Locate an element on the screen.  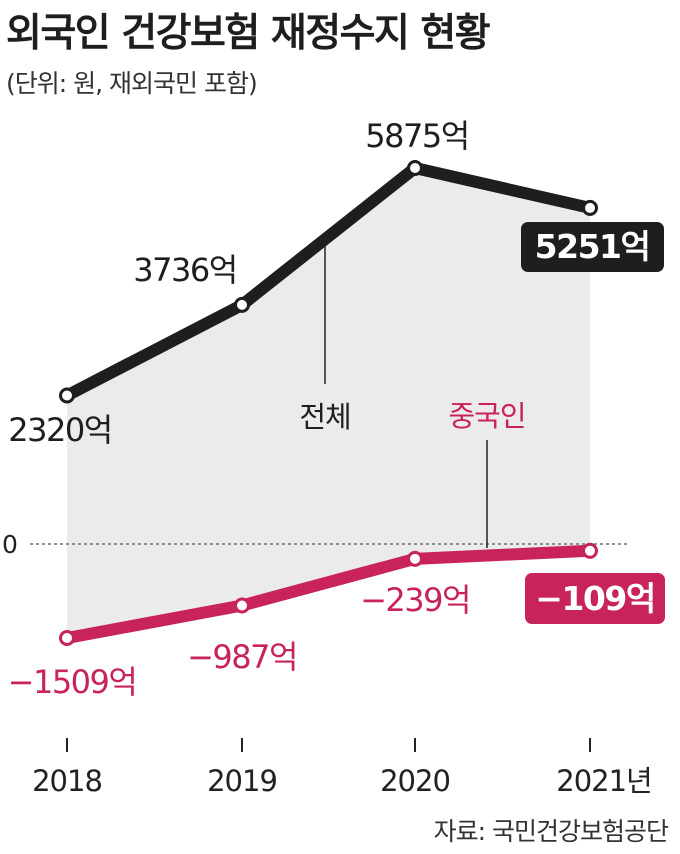
data-label: −1509억 is located at coordinates (72, 682).